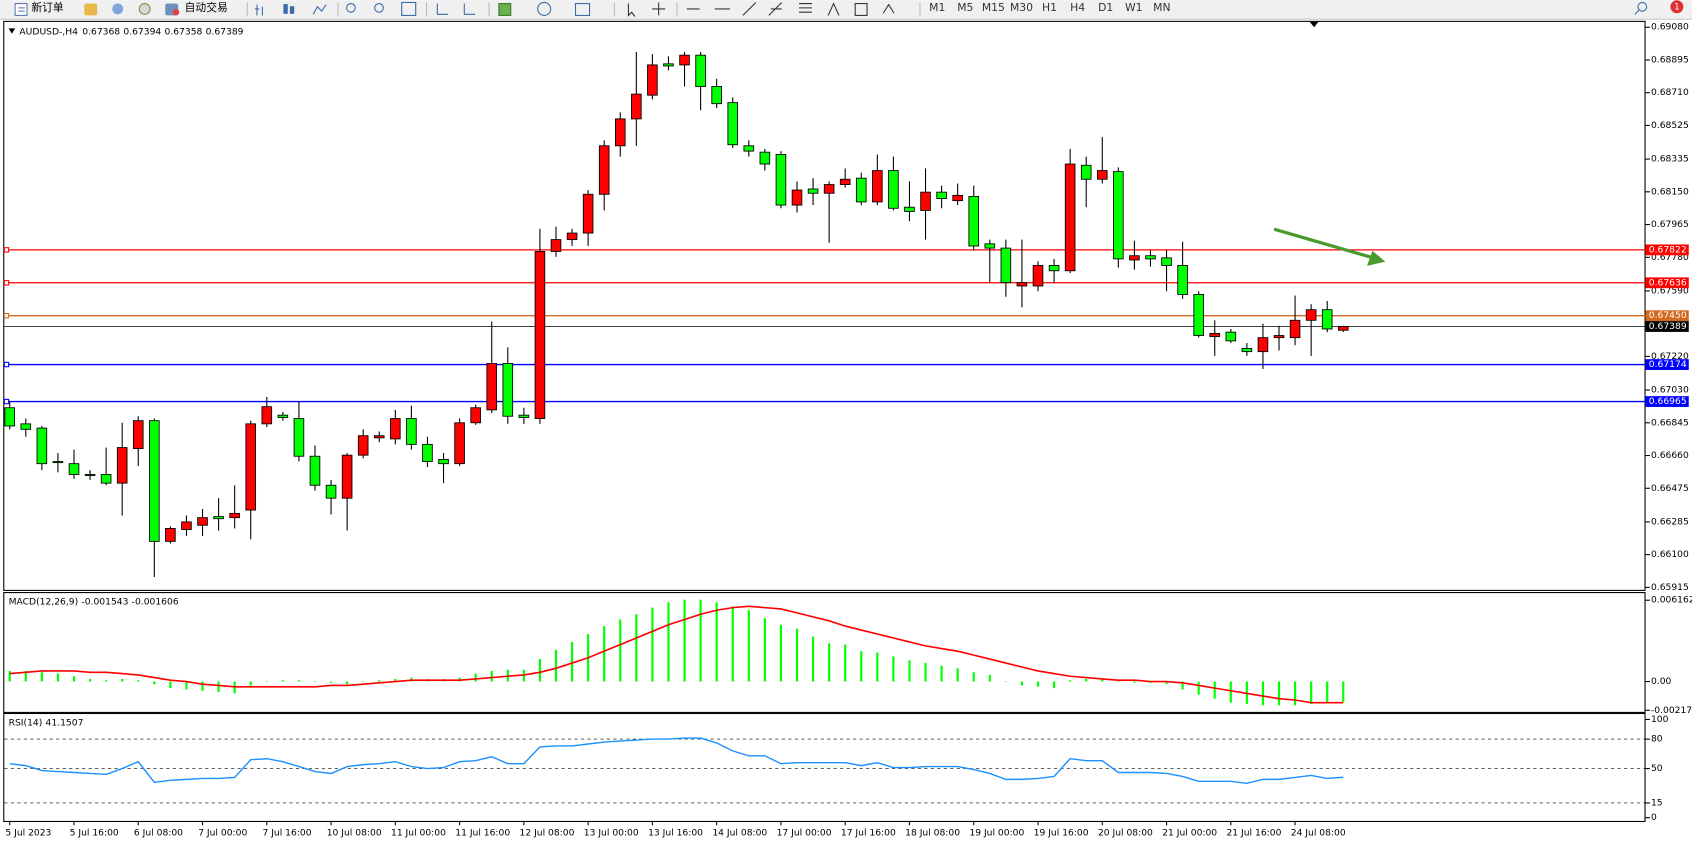 This screenshot has height=845, width=1692. What do you see at coordinates (1314, 24) in the screenshot?
I see `shift-marker` at bounding box center [1314, 24].